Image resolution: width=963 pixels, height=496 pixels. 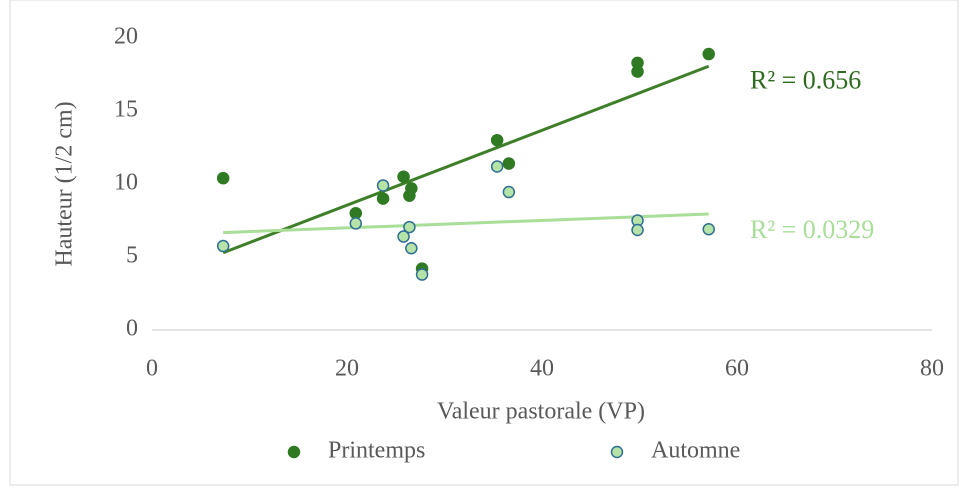 What do you see at coordinates (132, 256) in the screenshot?
I see `y-tick-label: 5` at bounding box center [132, 256].